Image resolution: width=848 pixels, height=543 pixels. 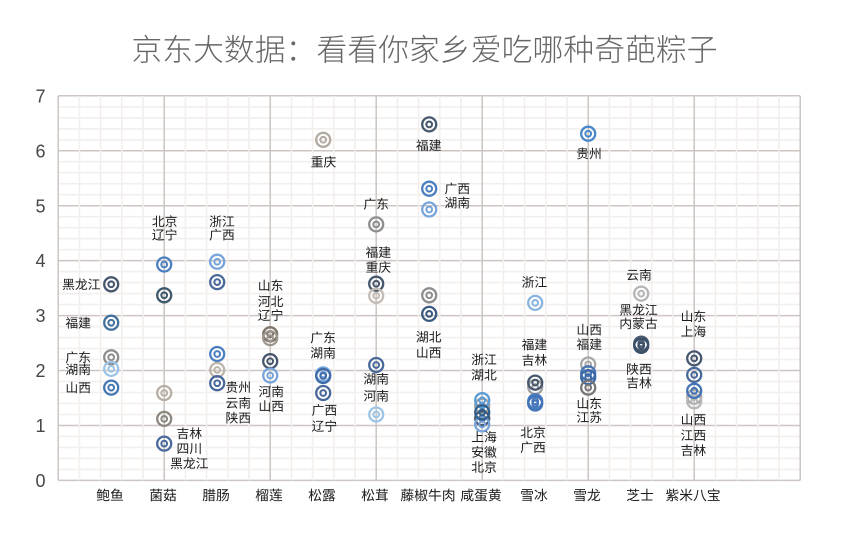 I want to click on svg-text: 1, so click(x=40, y=426).